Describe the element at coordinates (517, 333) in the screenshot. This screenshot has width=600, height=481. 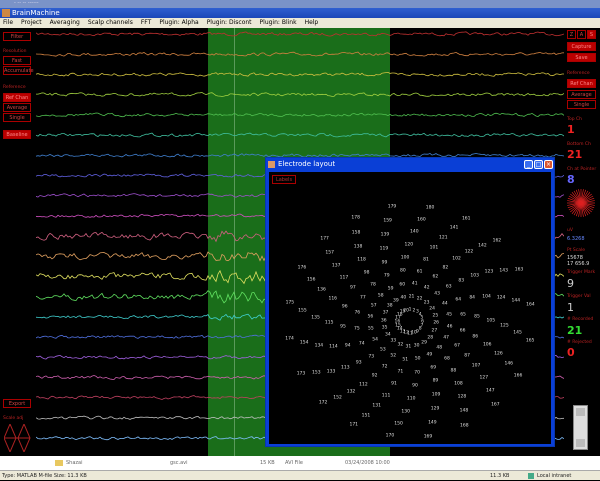
I see `electrode-145: 145` at that location.